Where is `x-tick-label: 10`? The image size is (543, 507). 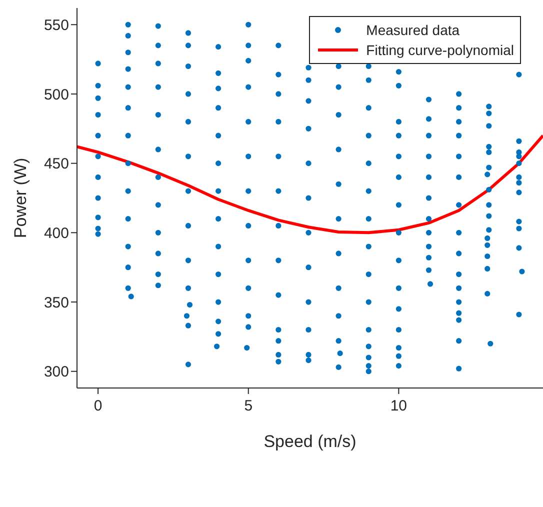 x-tick-label: 10 is located at coordinates (399, 406).